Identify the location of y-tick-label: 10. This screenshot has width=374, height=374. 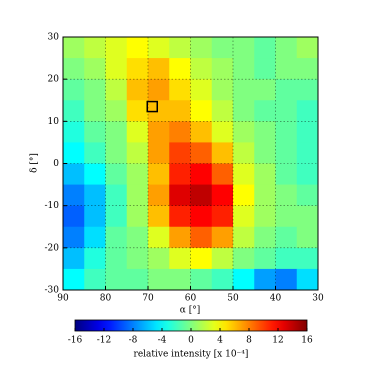
(54, 122).